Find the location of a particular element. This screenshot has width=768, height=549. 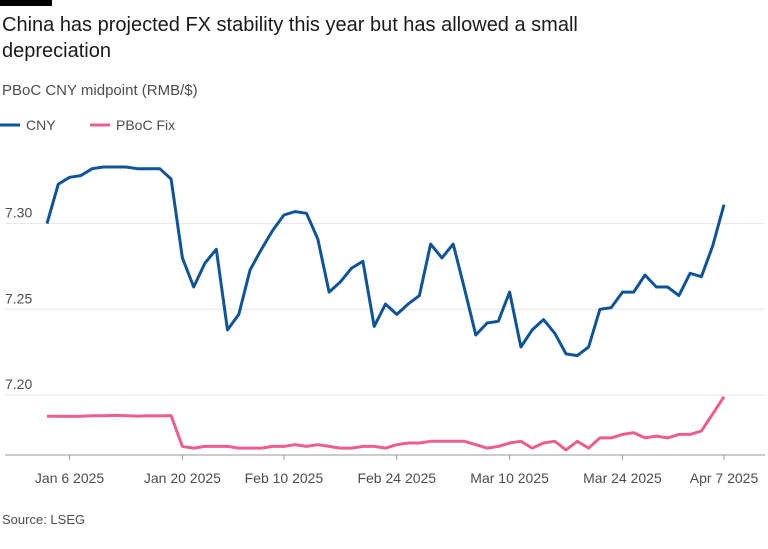

chart-subtitle: PBoC CNY midpoint (RMB/$) is located at coordinates (100, 90).